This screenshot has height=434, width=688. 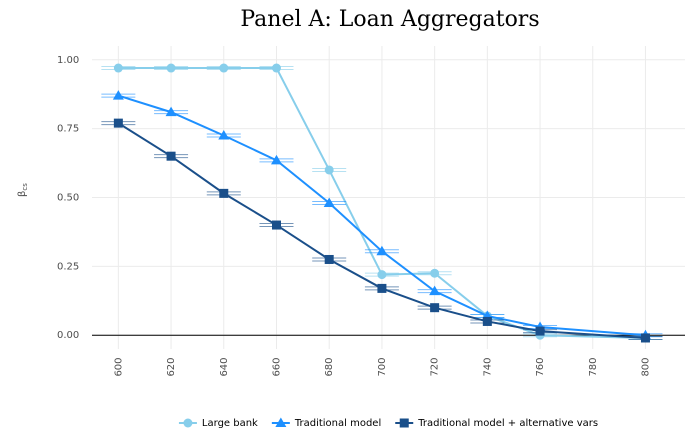 I want to click on y-tick-label: 0.50, so click(x=68, y=198).